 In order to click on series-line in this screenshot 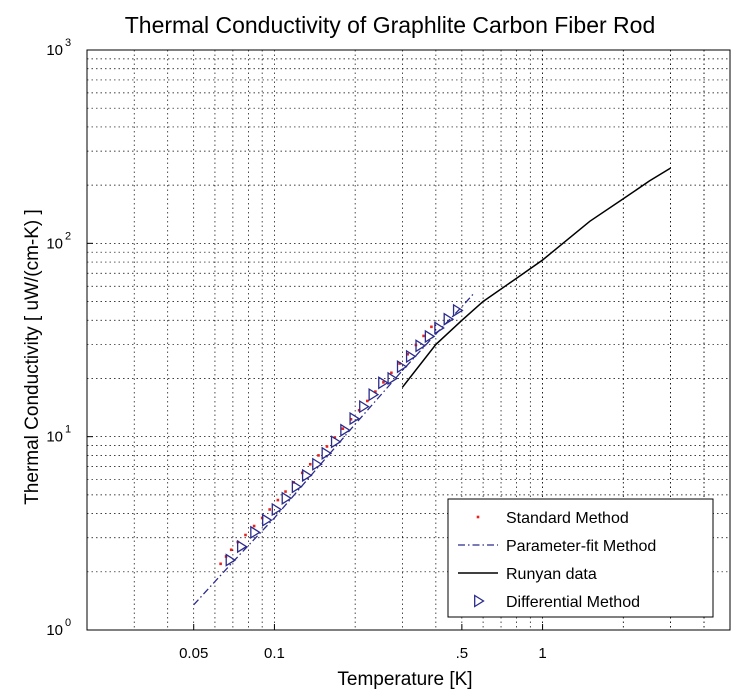, I will do `click(536, 277)`.